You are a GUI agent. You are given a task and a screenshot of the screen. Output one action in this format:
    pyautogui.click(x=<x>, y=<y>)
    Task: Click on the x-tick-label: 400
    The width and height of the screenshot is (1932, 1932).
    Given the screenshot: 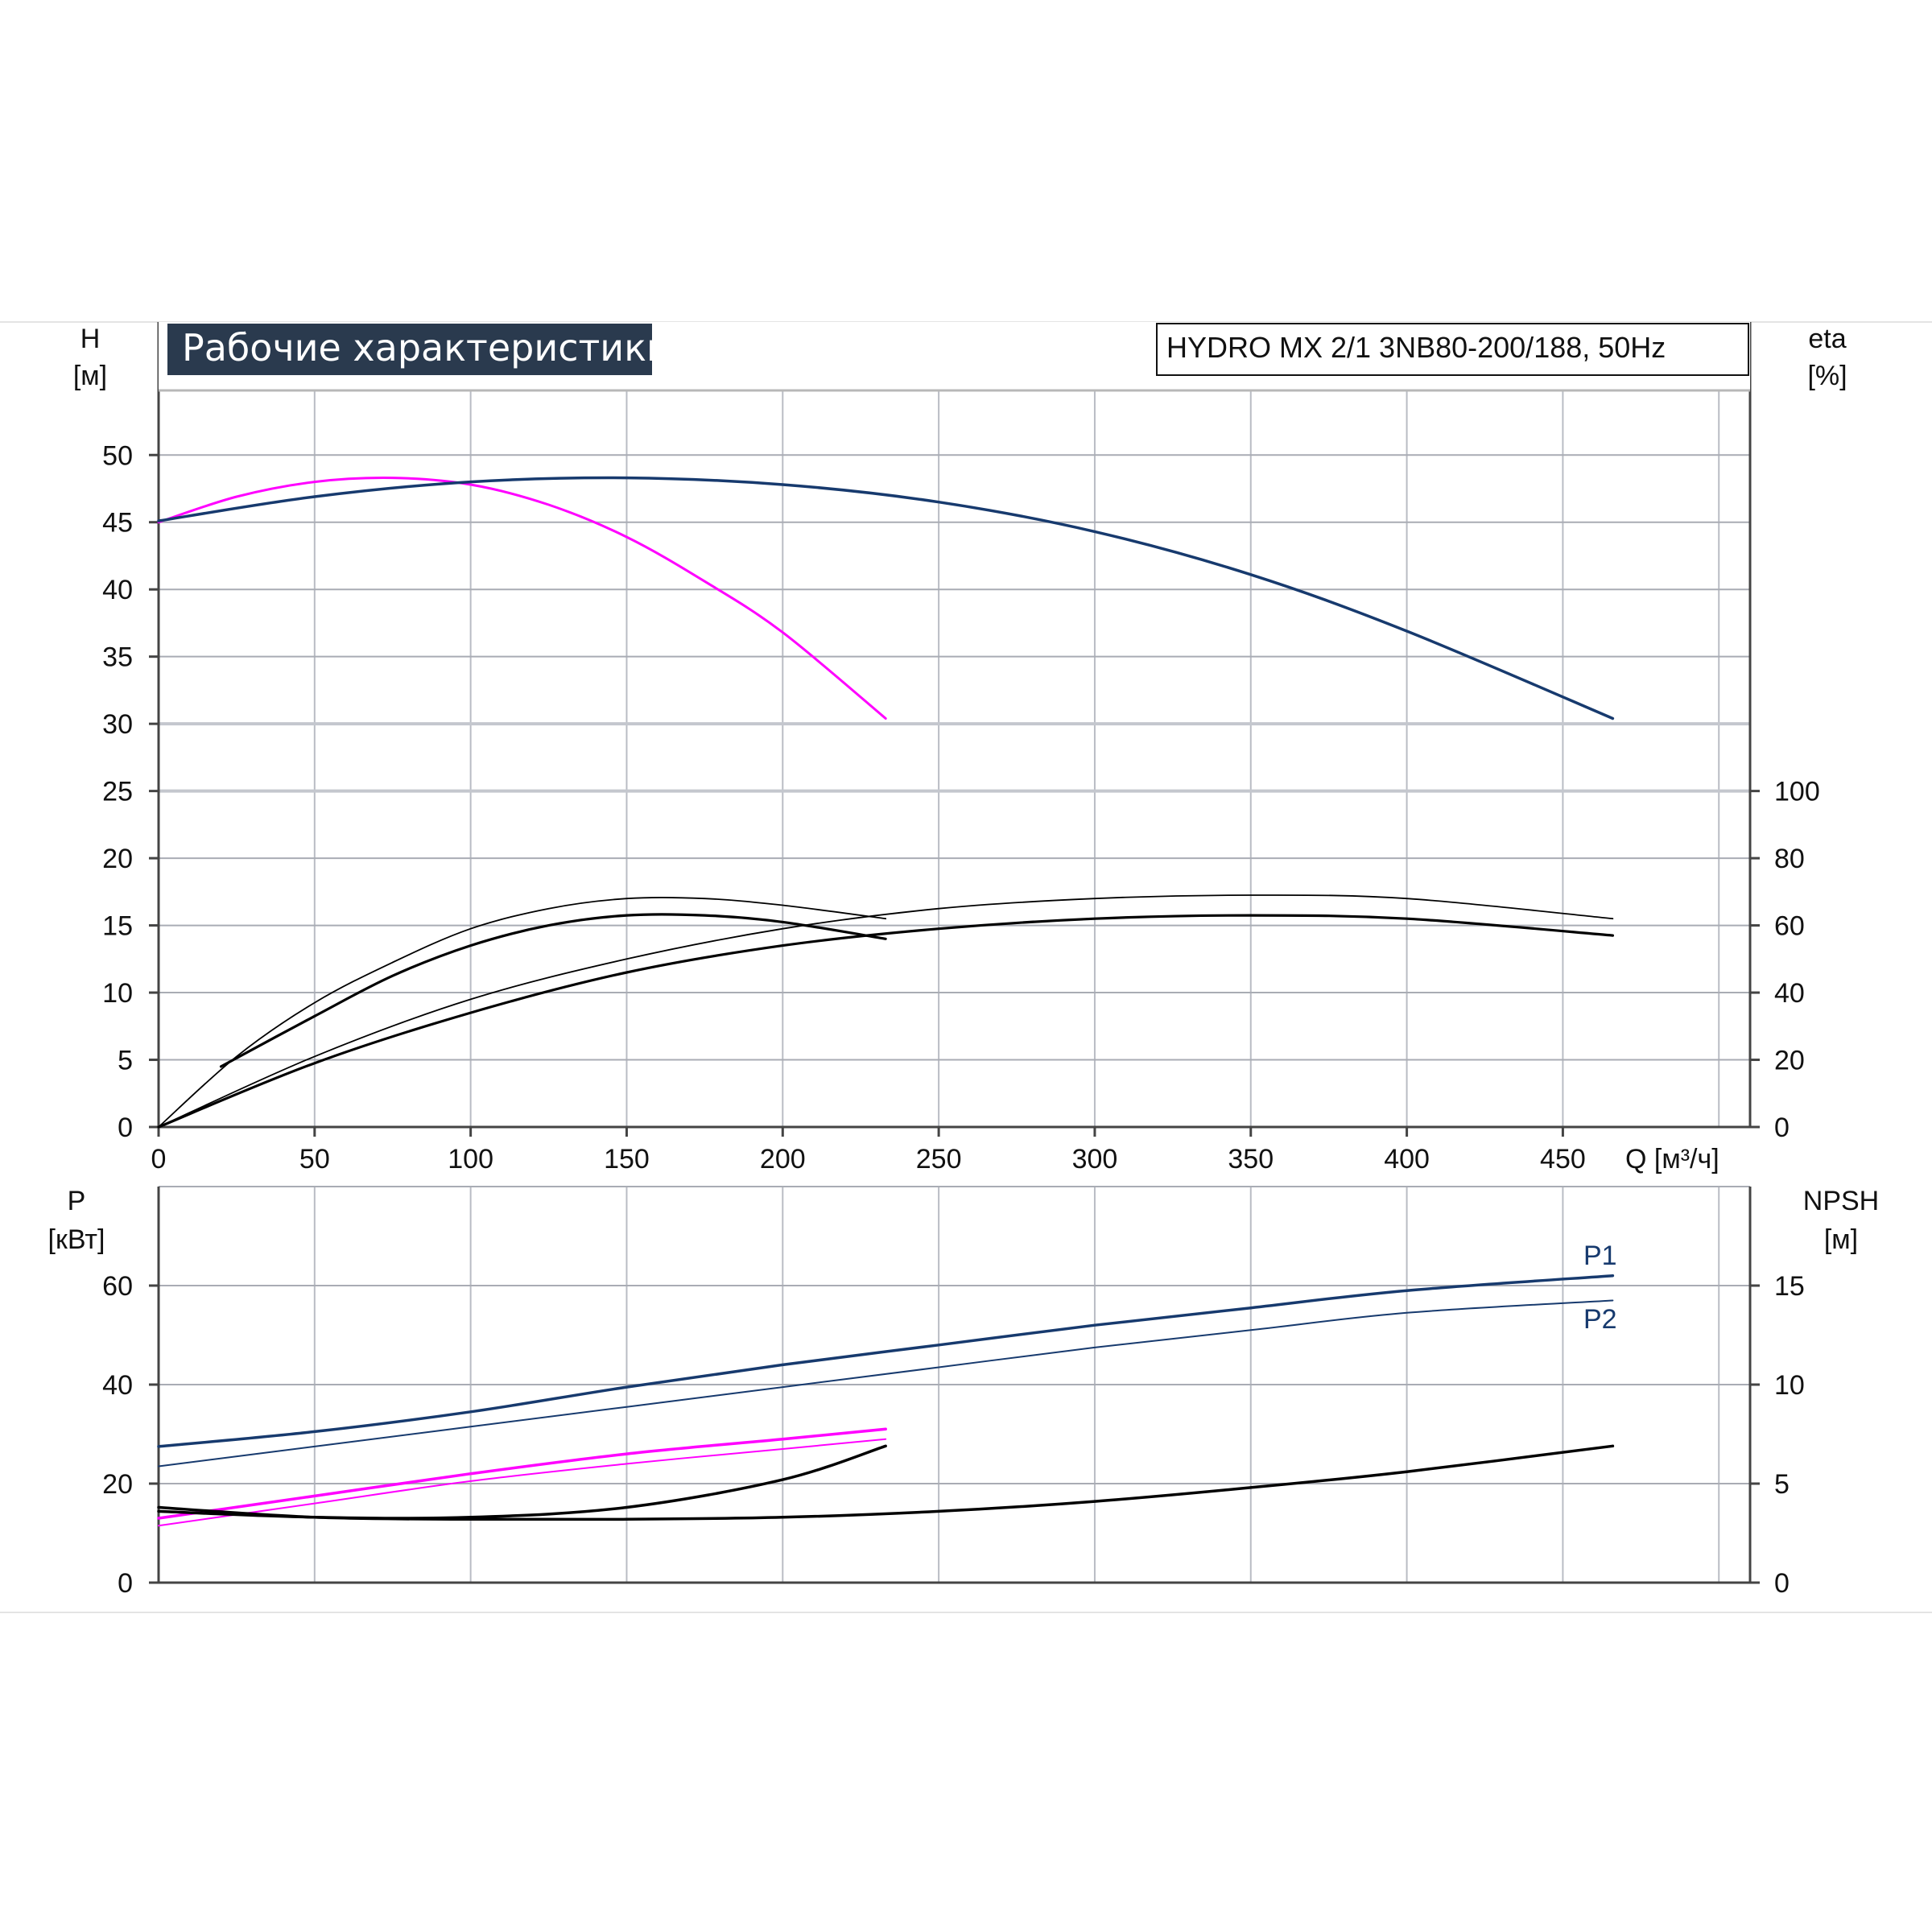 What is the action you would take?
    pyautogui.click(x=1407, y=1159)
    